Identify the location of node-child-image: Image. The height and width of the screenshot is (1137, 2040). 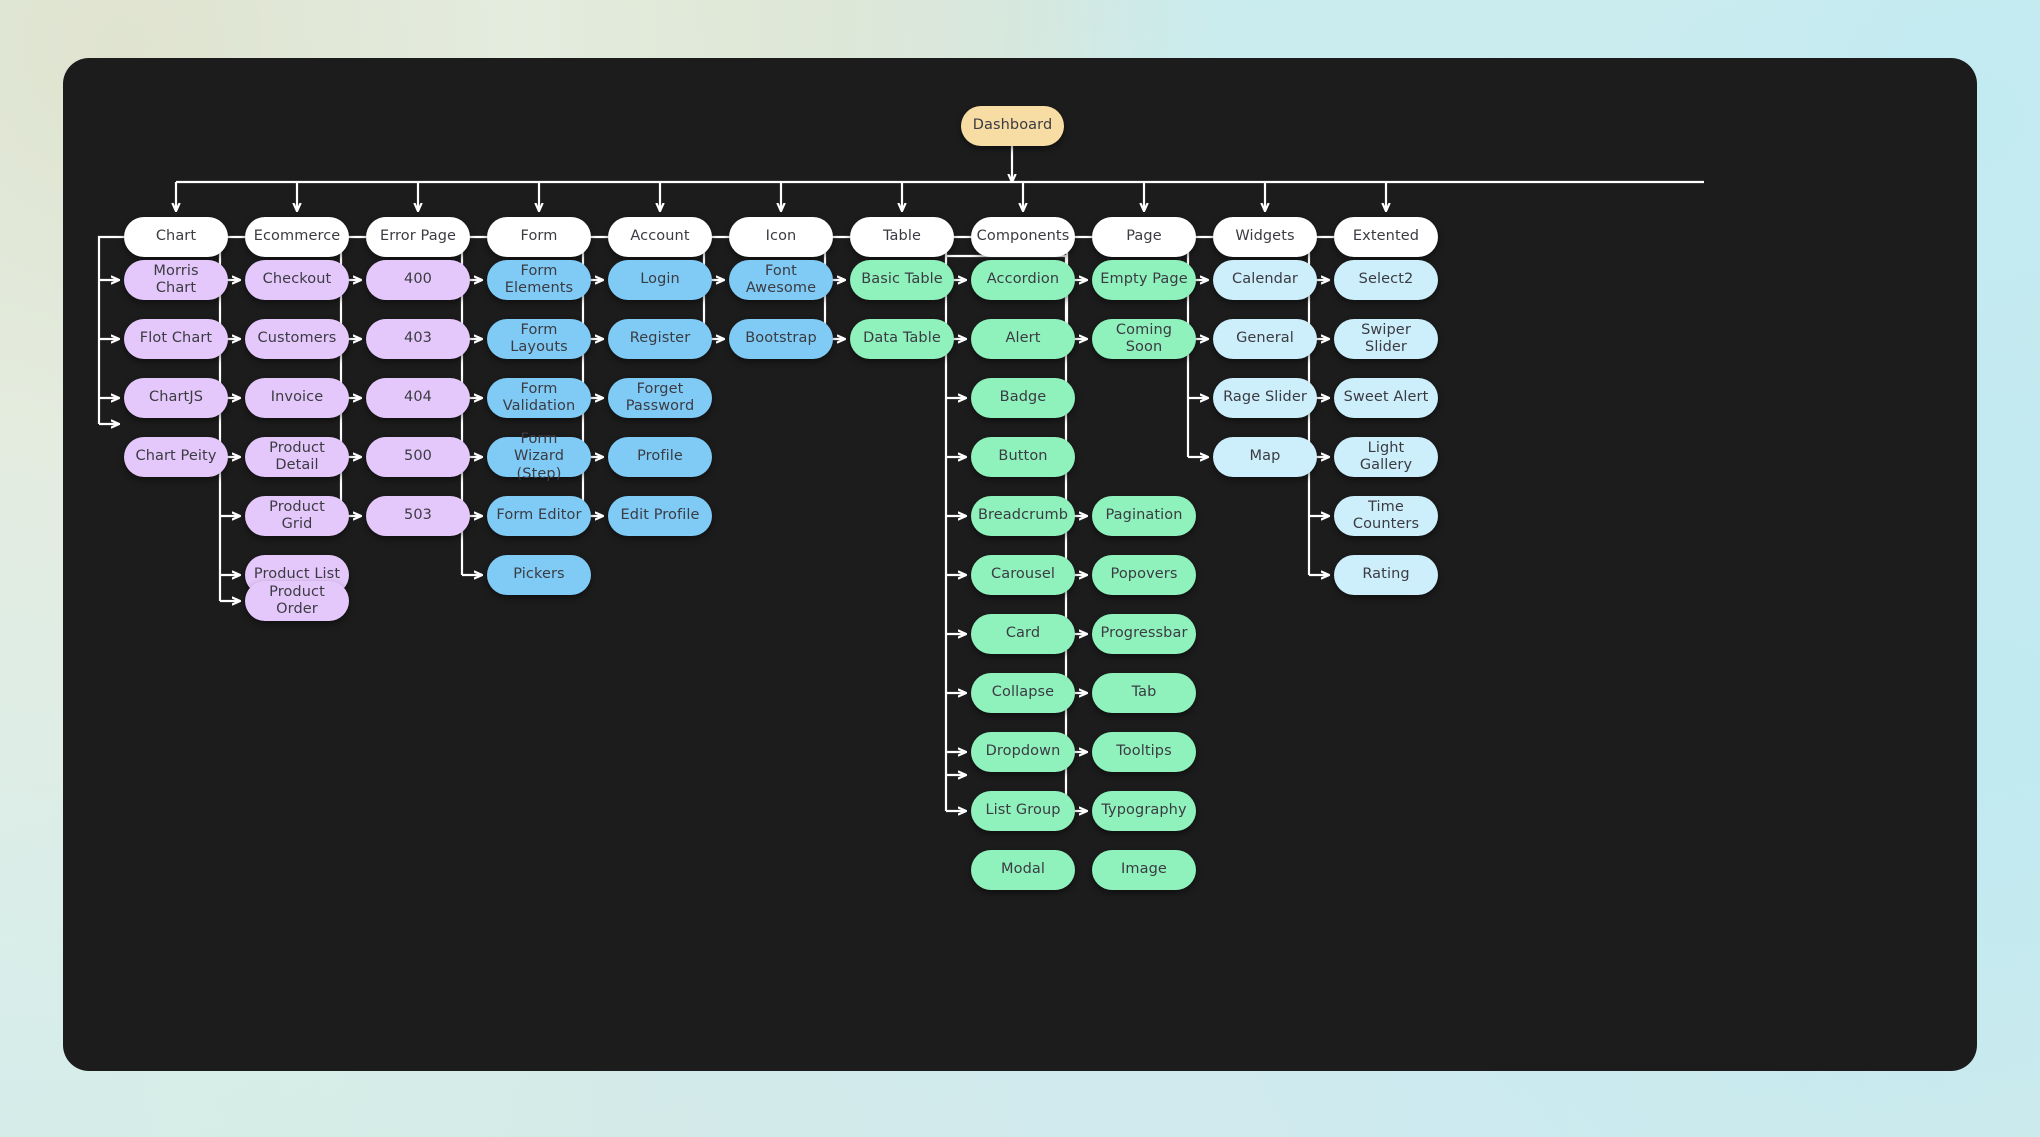
(1144, 870).